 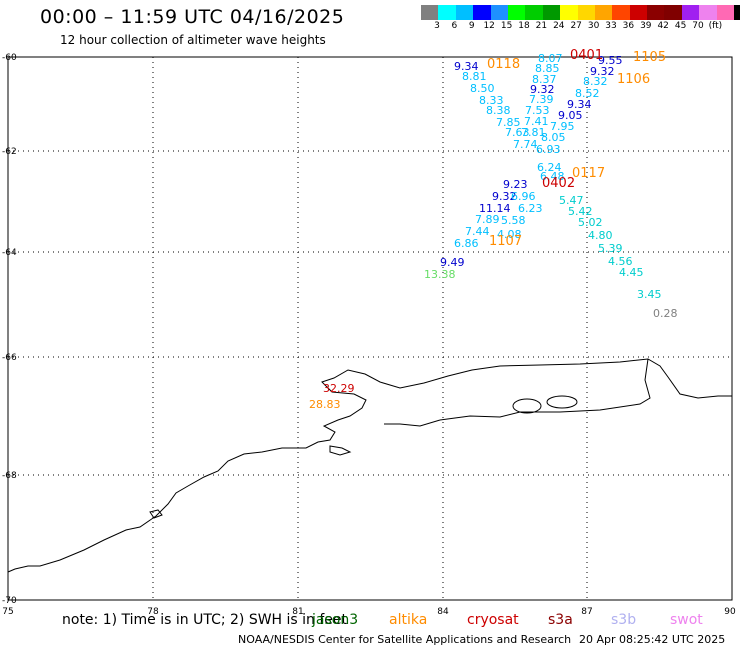 What do you see at coordinates (9, 58) in the screenshot?
I see `latitude-tick: -60` at bounding box center [9, 58].